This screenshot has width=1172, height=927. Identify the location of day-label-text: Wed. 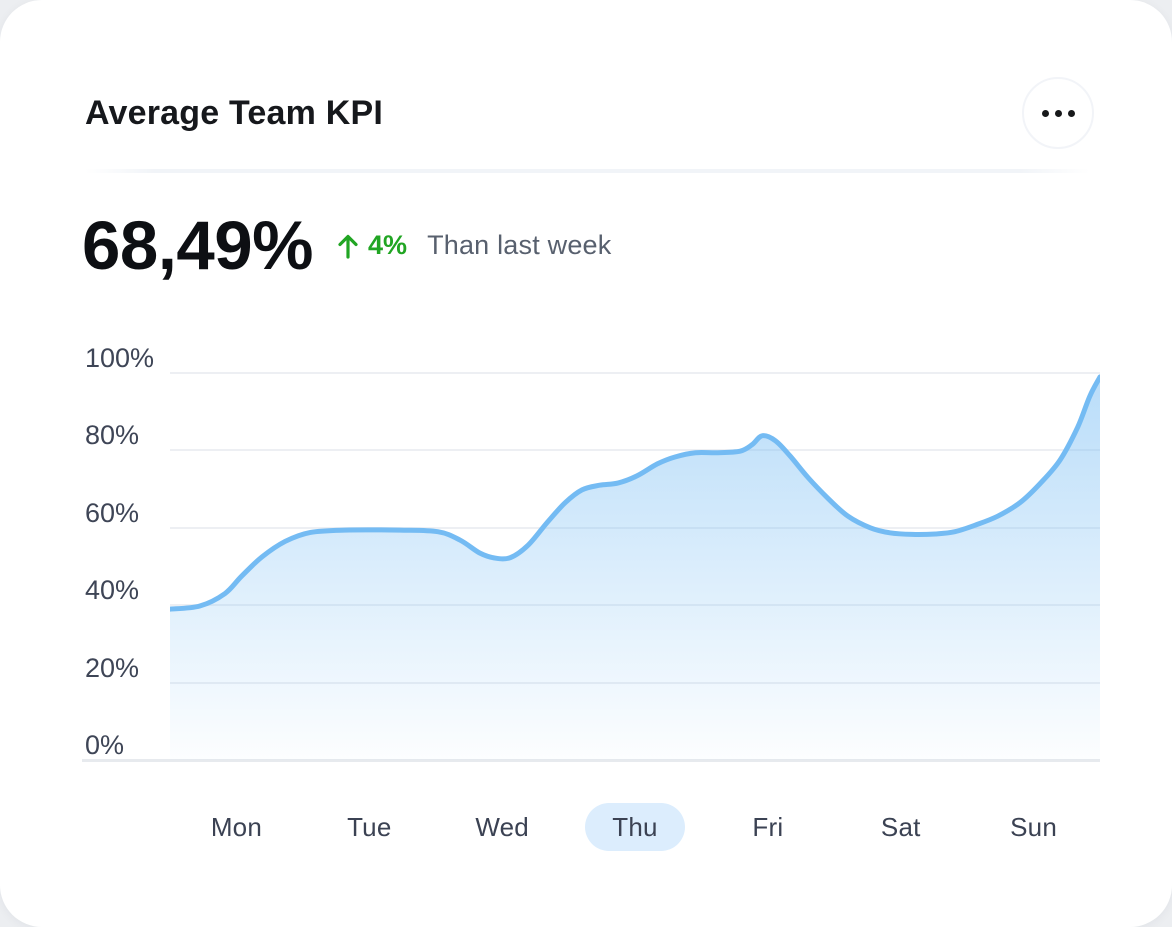
(502, 827).